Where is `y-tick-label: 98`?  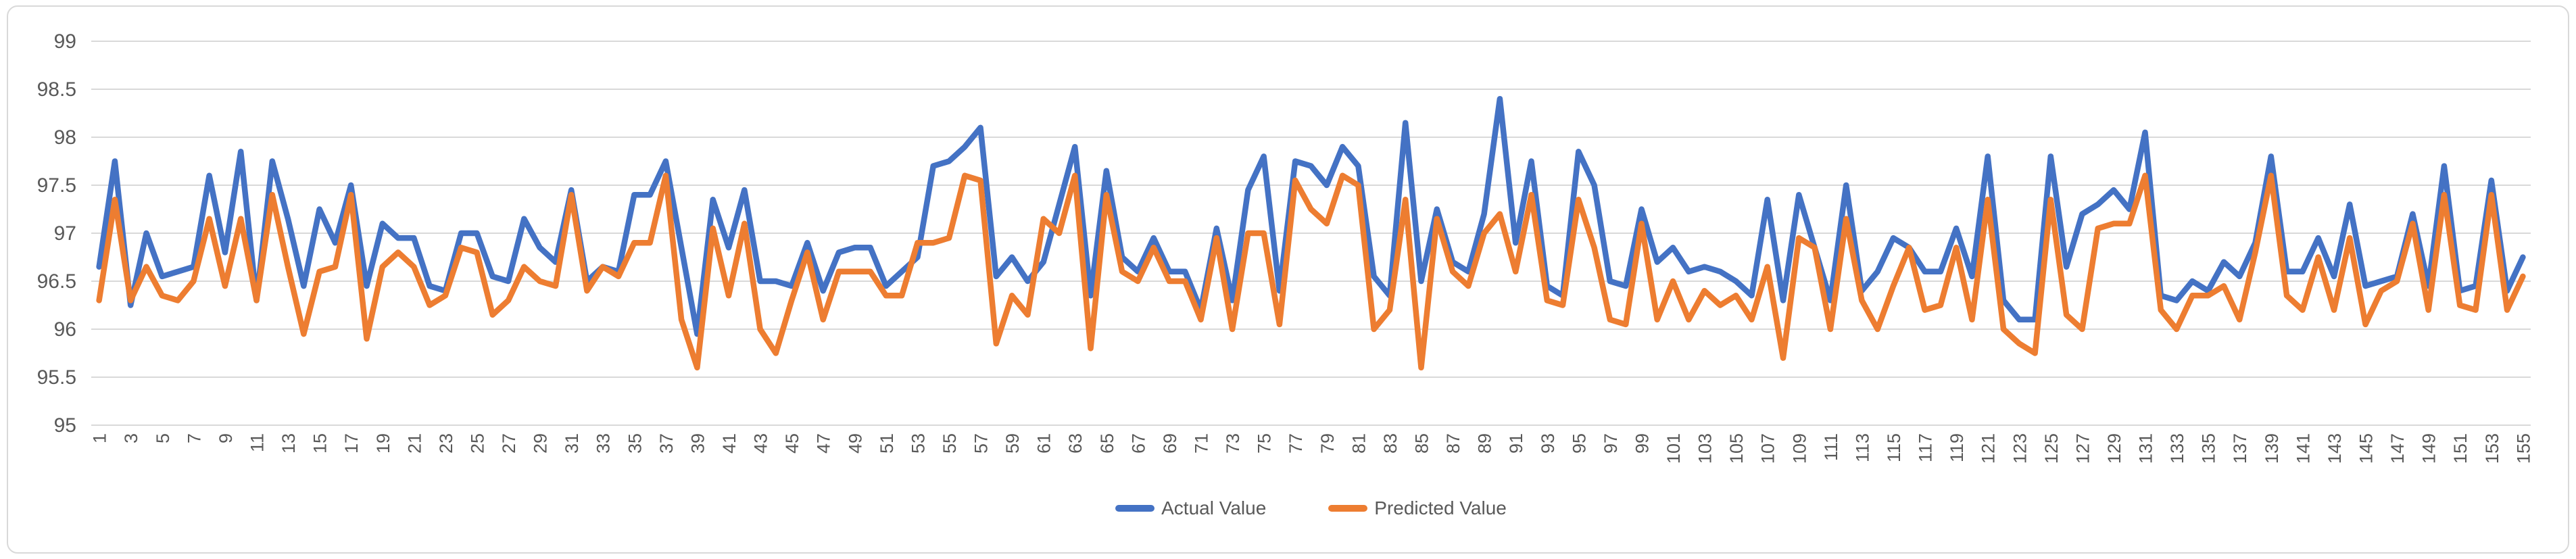
y-tick-label: 98 is located at coordinates (65, 137).